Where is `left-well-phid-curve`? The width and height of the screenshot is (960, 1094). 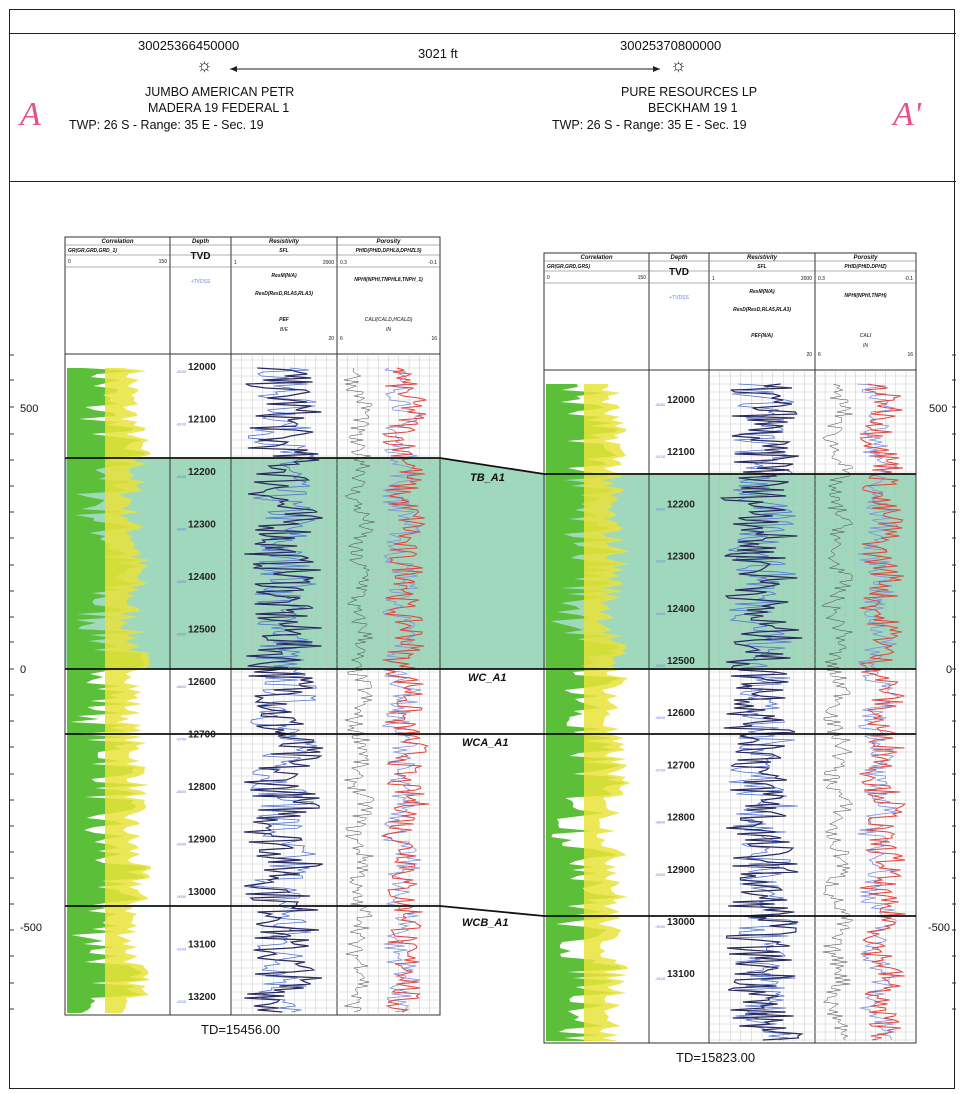 left-well-phid-curve is located at coordinates (405, 690).